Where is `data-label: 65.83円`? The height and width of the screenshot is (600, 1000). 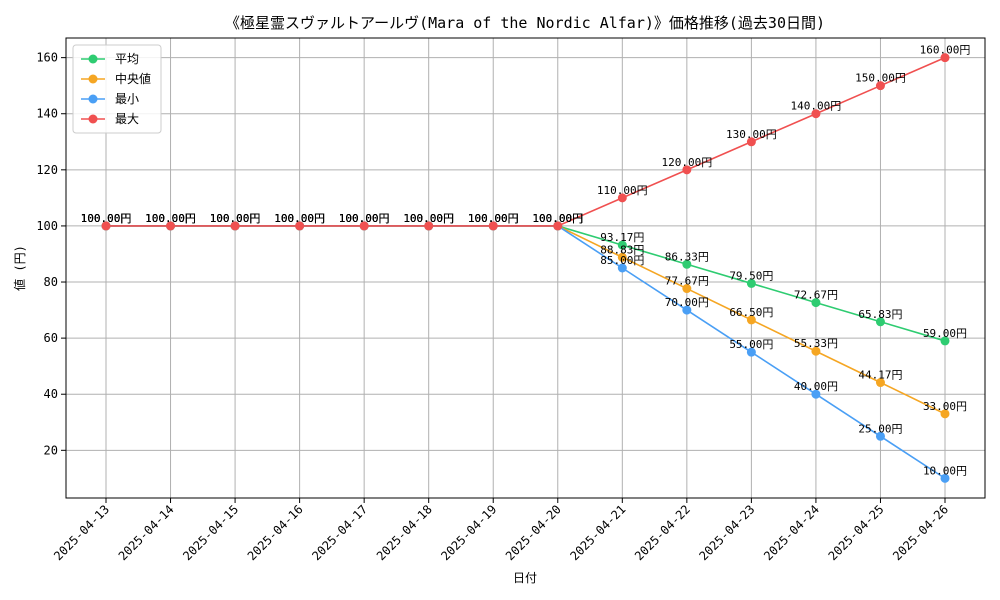 data-label: 65.83円 is located at coordinates (880, 314).